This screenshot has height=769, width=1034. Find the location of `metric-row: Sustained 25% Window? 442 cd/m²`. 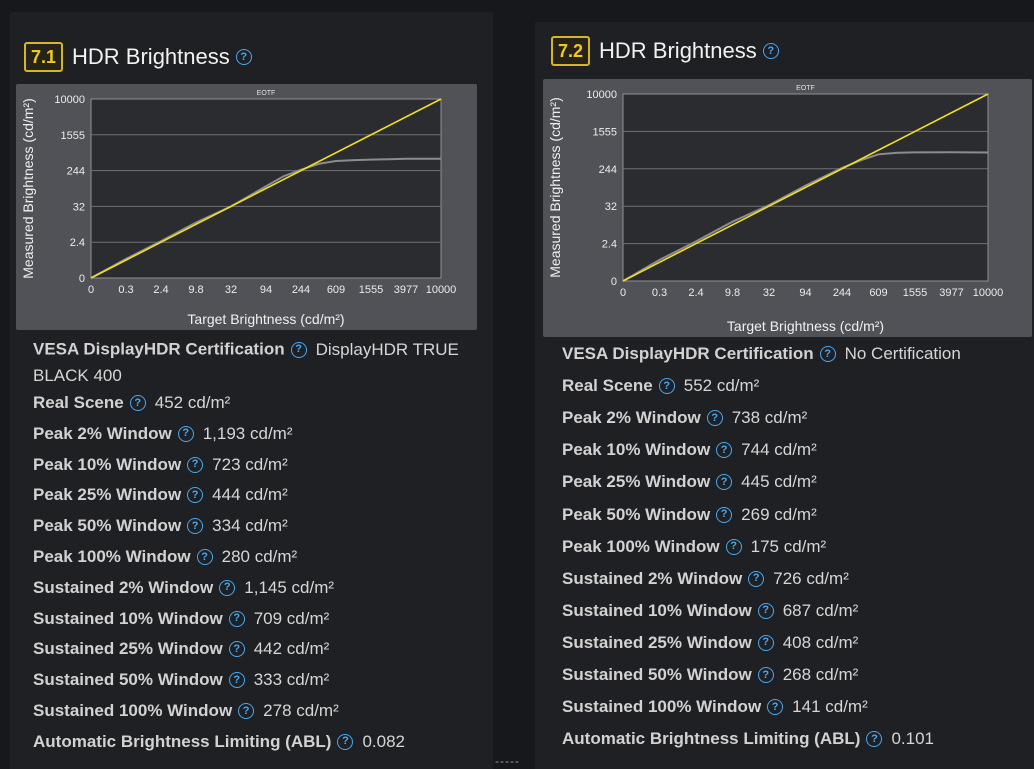

metric-row: Sustained 25% Window? 442 cd/m² is located at coordinates (253, 649).